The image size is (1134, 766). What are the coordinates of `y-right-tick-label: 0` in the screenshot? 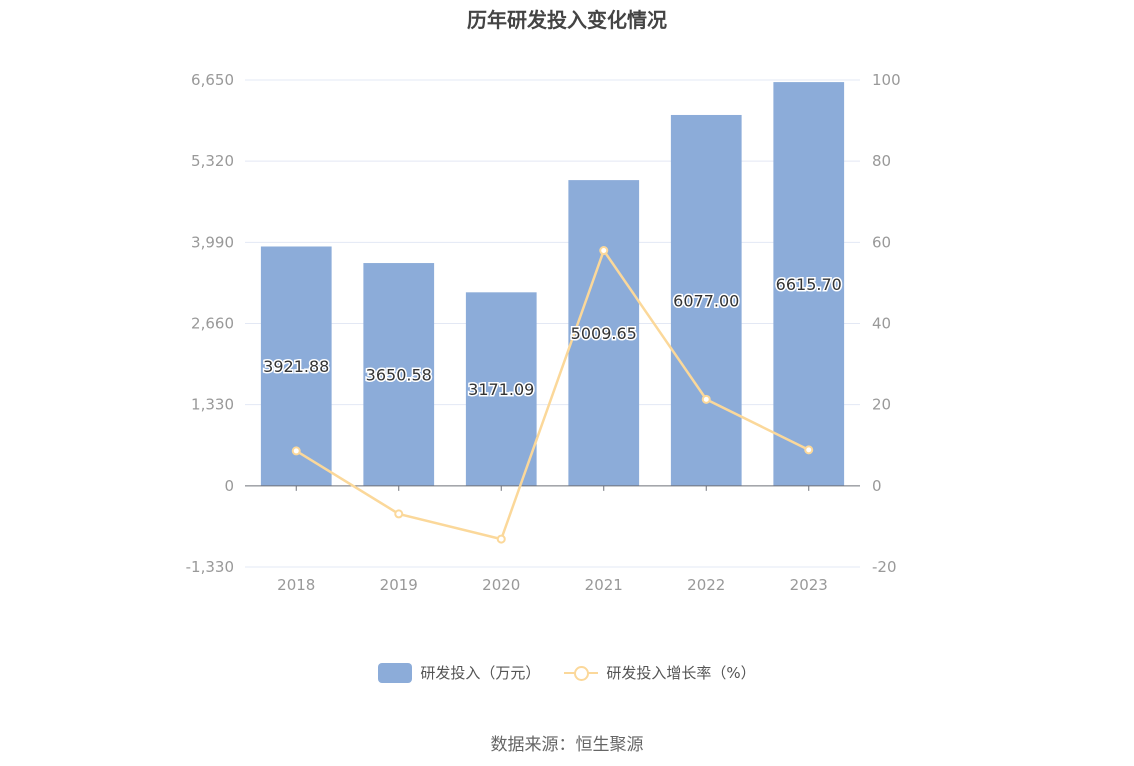 It's located at (877, 486).